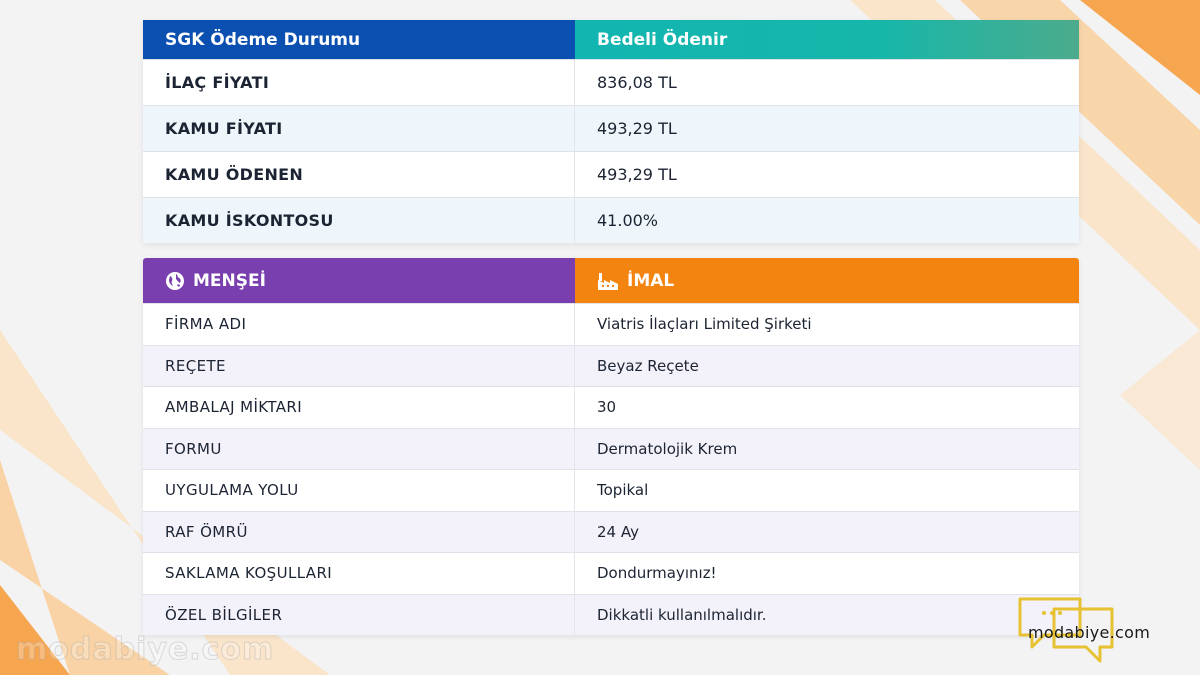 The image size is (1200, 675). I want to click on row-value: Topikal, so click(623, 490).